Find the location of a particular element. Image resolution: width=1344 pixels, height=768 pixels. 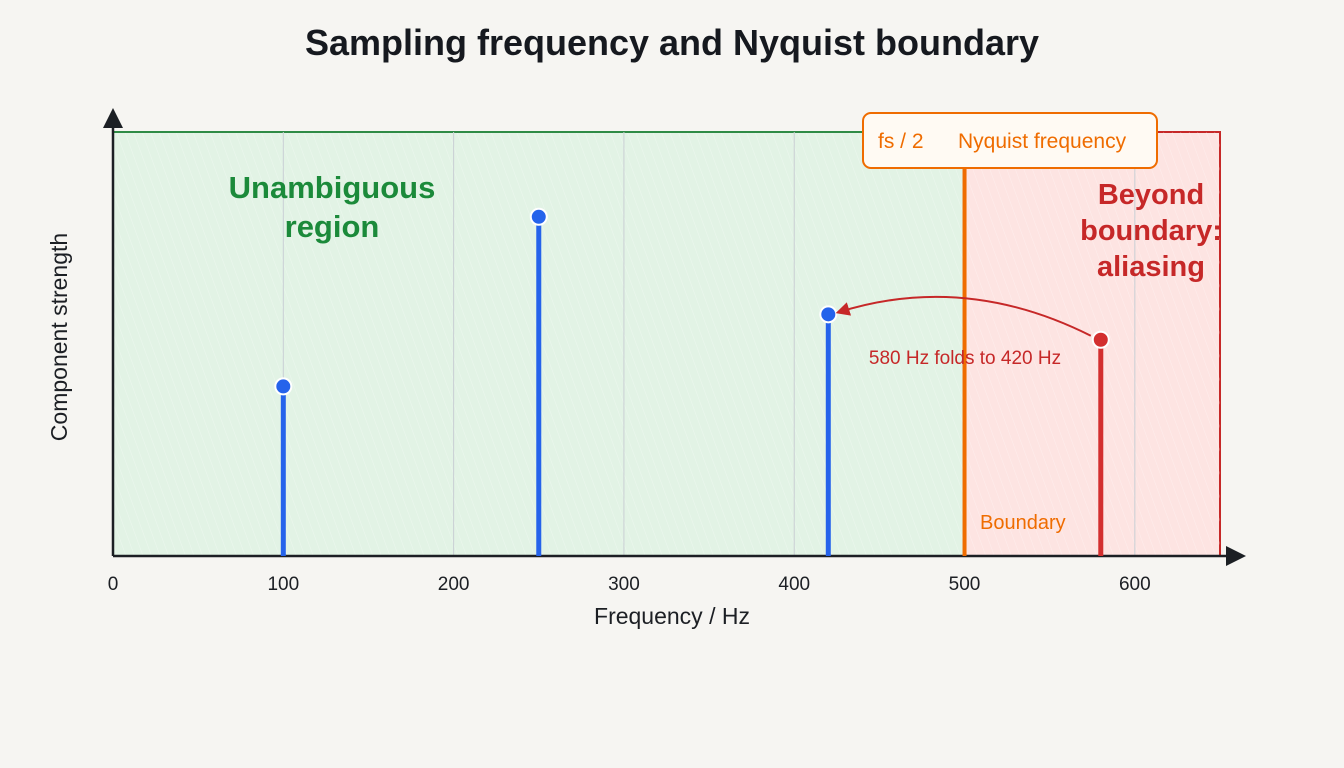

aliasing-hatch is located at coordinates (1092, 344).